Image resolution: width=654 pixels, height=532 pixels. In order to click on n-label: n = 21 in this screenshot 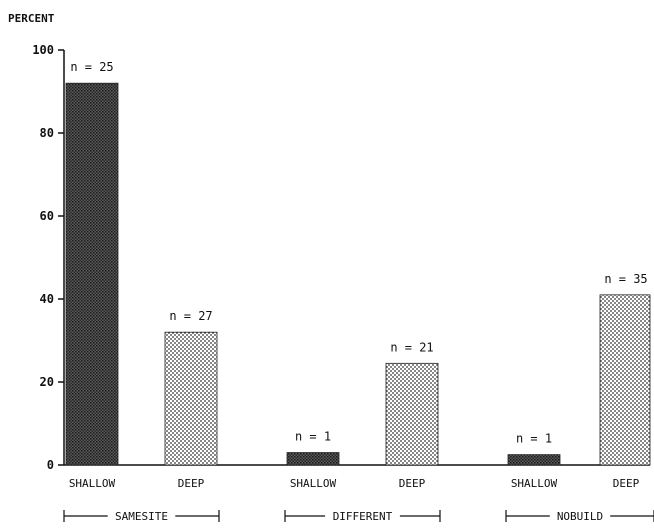, I will do `click(411, 347)`.